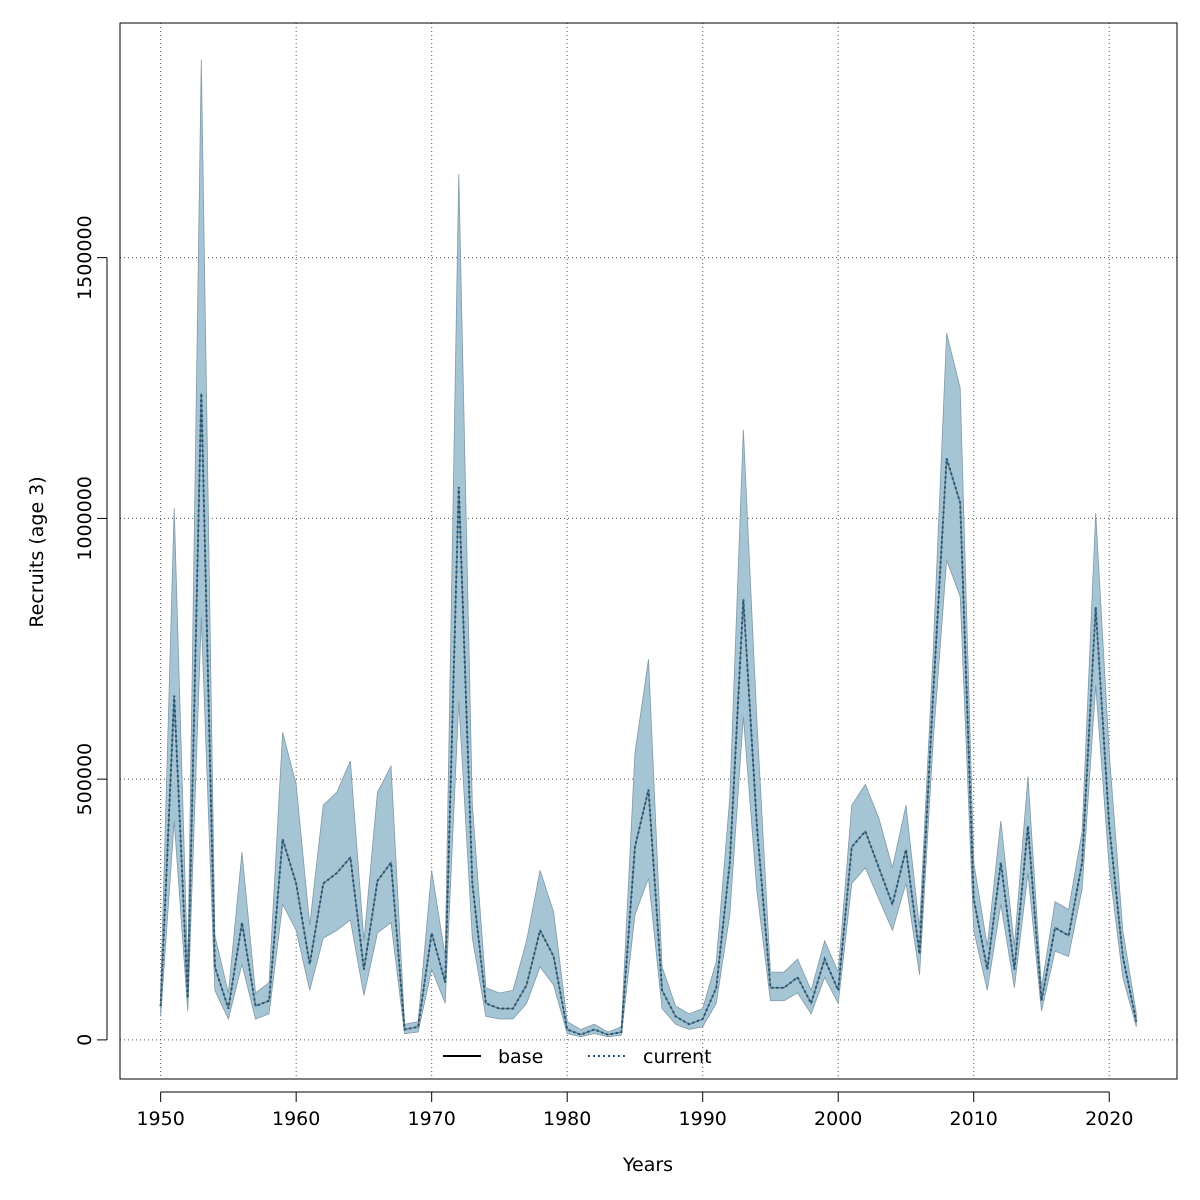  I want to click on y-tick-label-2: 1000000, so click(85, 518).